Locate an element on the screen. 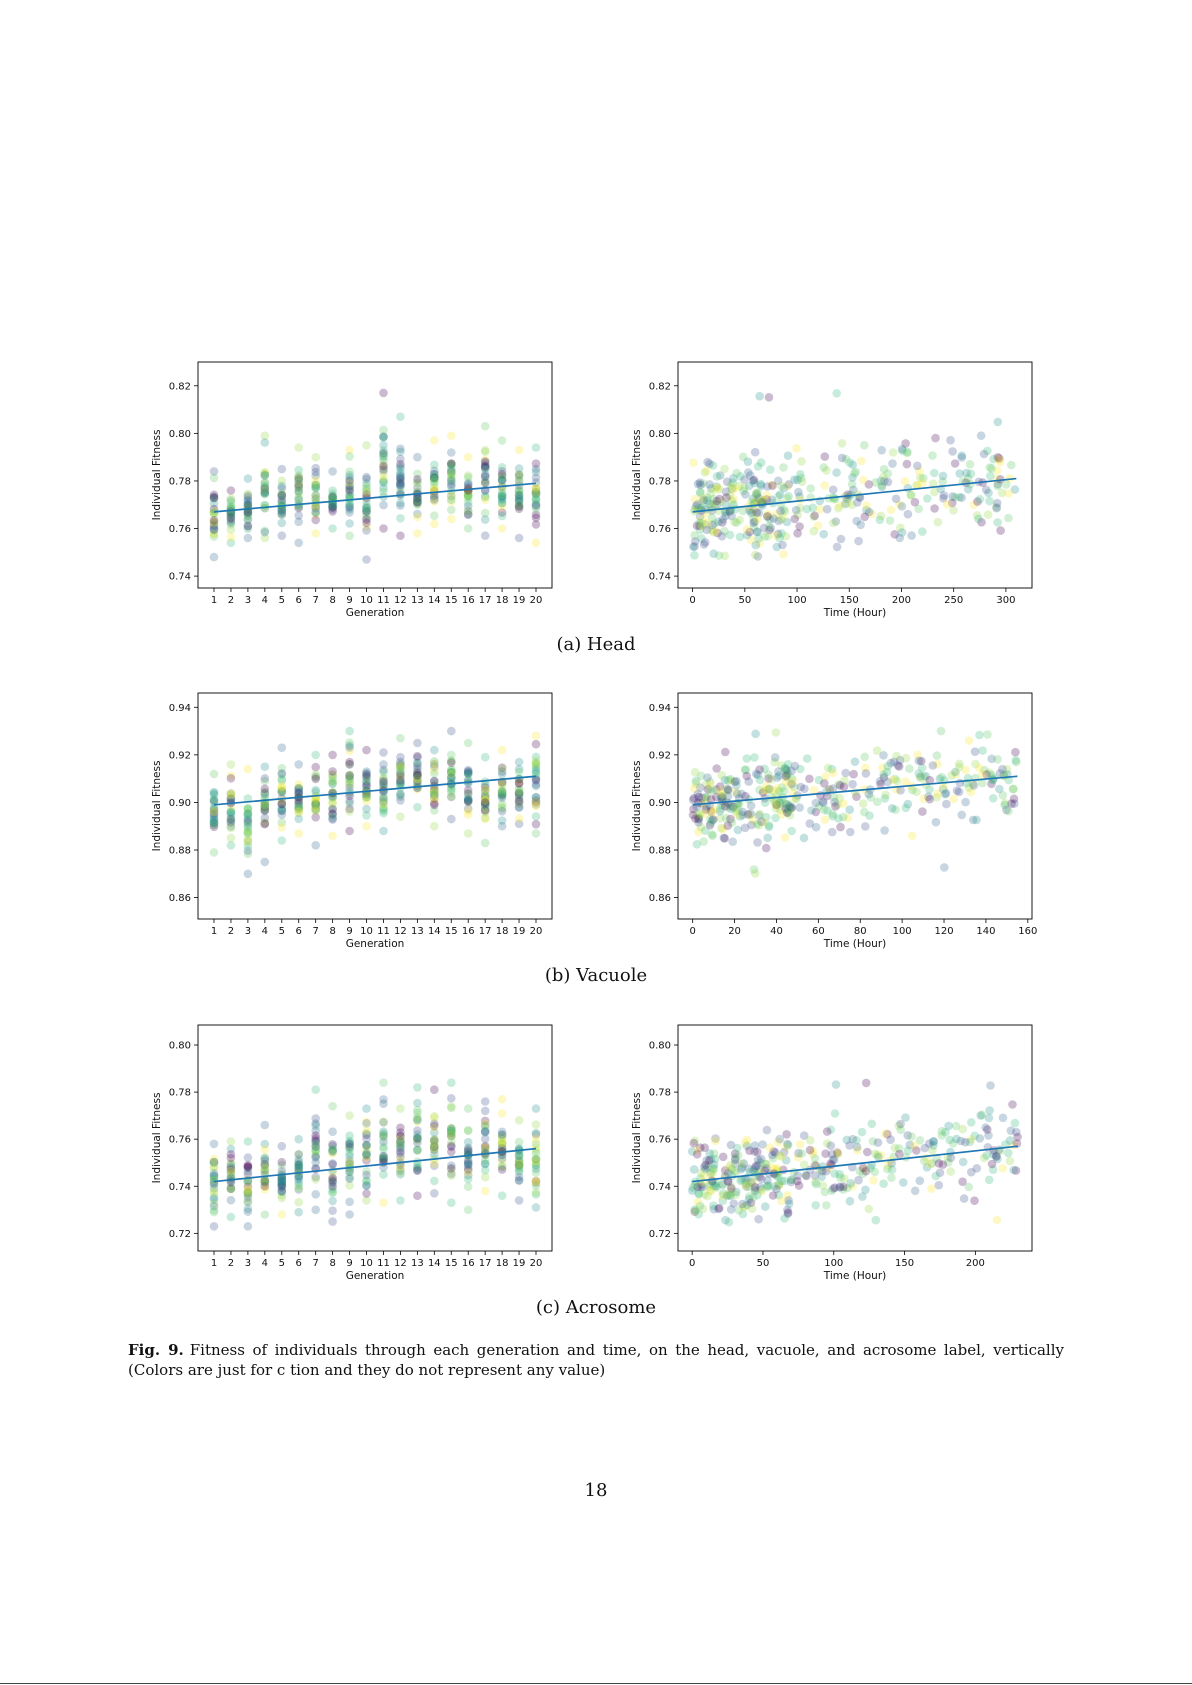 The width and height of the screenshot is (1192, 1685). x-tick-label: 13 is located at coordinates (417, 600).